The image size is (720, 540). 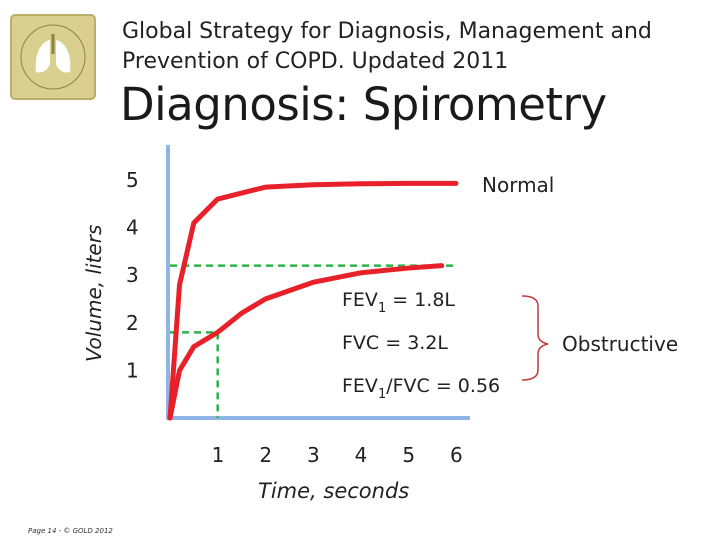 I want to click on bracket-label: Obstructive, so click(x=620, y=344).